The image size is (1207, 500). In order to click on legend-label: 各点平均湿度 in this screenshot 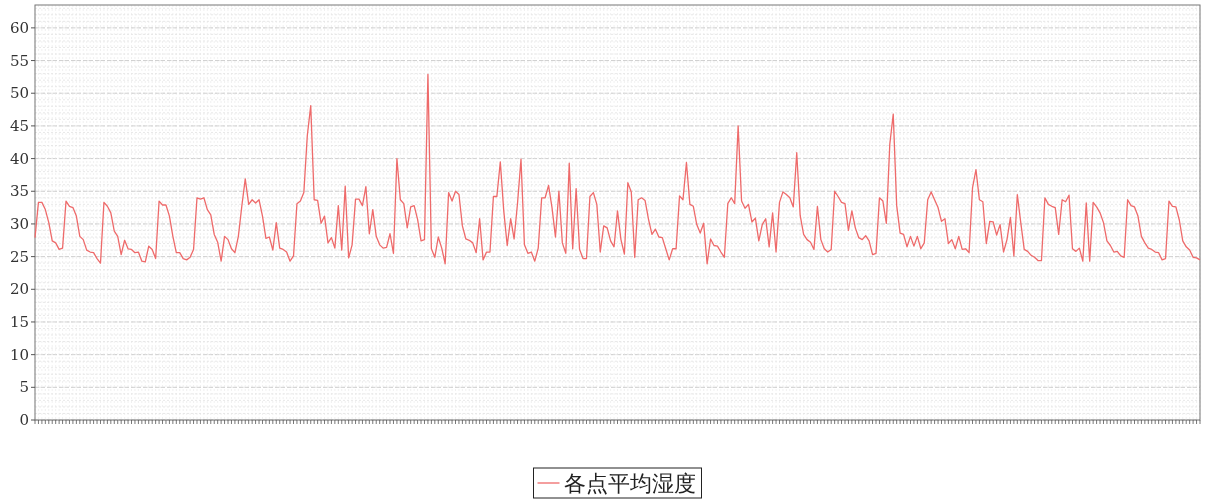, I will do `click(629, 483)`.